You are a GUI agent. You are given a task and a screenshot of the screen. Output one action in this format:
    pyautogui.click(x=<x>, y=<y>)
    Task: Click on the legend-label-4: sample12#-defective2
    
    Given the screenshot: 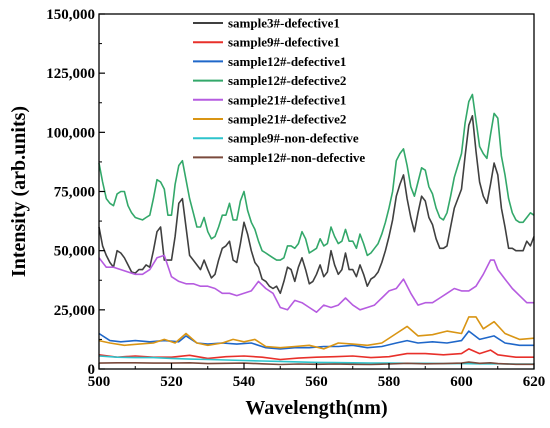 What is the action you would take?
    pyautogui.click(x=287, y=80)
    